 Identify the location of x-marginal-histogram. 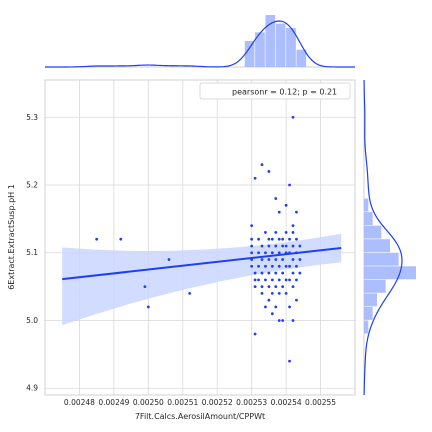
(200, 41).